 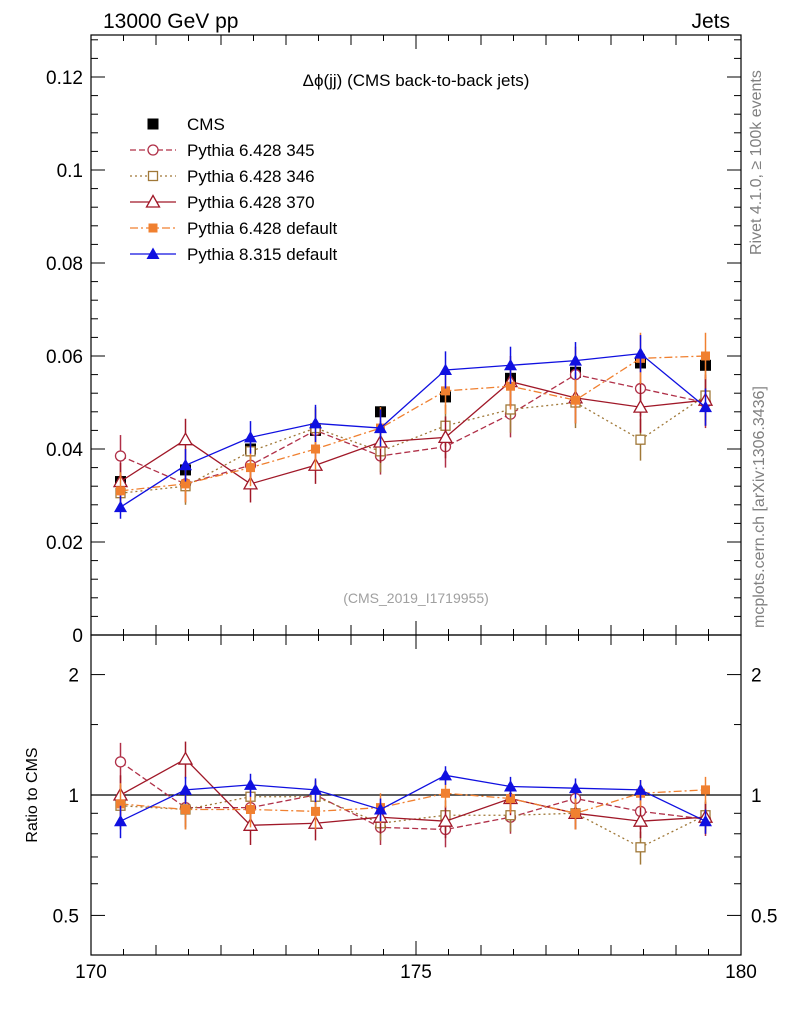 I want to click on legend-label: Pythia 6.428 370, so click(x=251, y=202).